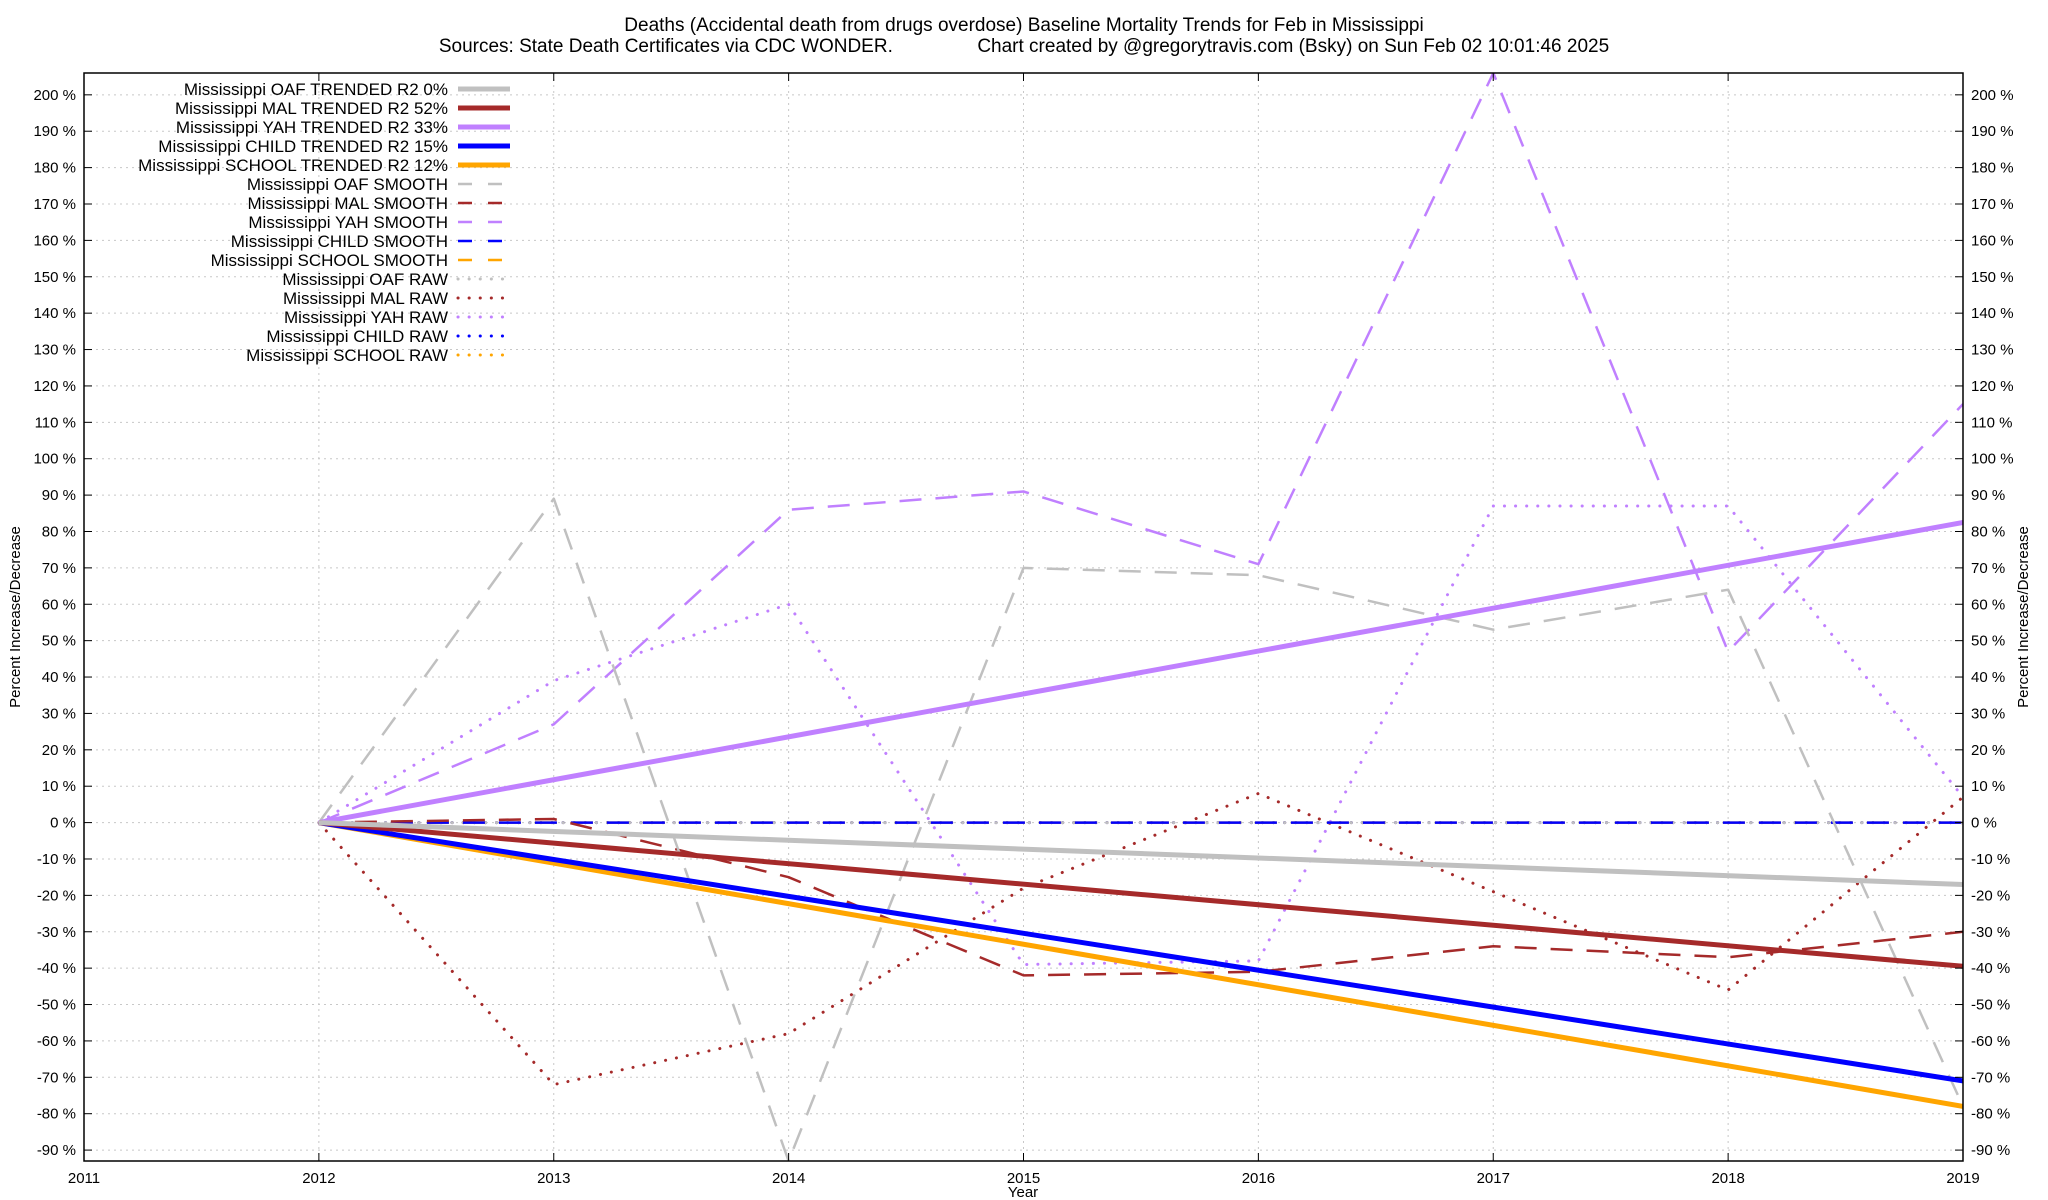 This screenshot has height=1200, width=2048. What do you see at coordinates (1988, 531) in the screenshot?
I see `y-tick-label-right: 80 %` at bounding box center [1988, 531].